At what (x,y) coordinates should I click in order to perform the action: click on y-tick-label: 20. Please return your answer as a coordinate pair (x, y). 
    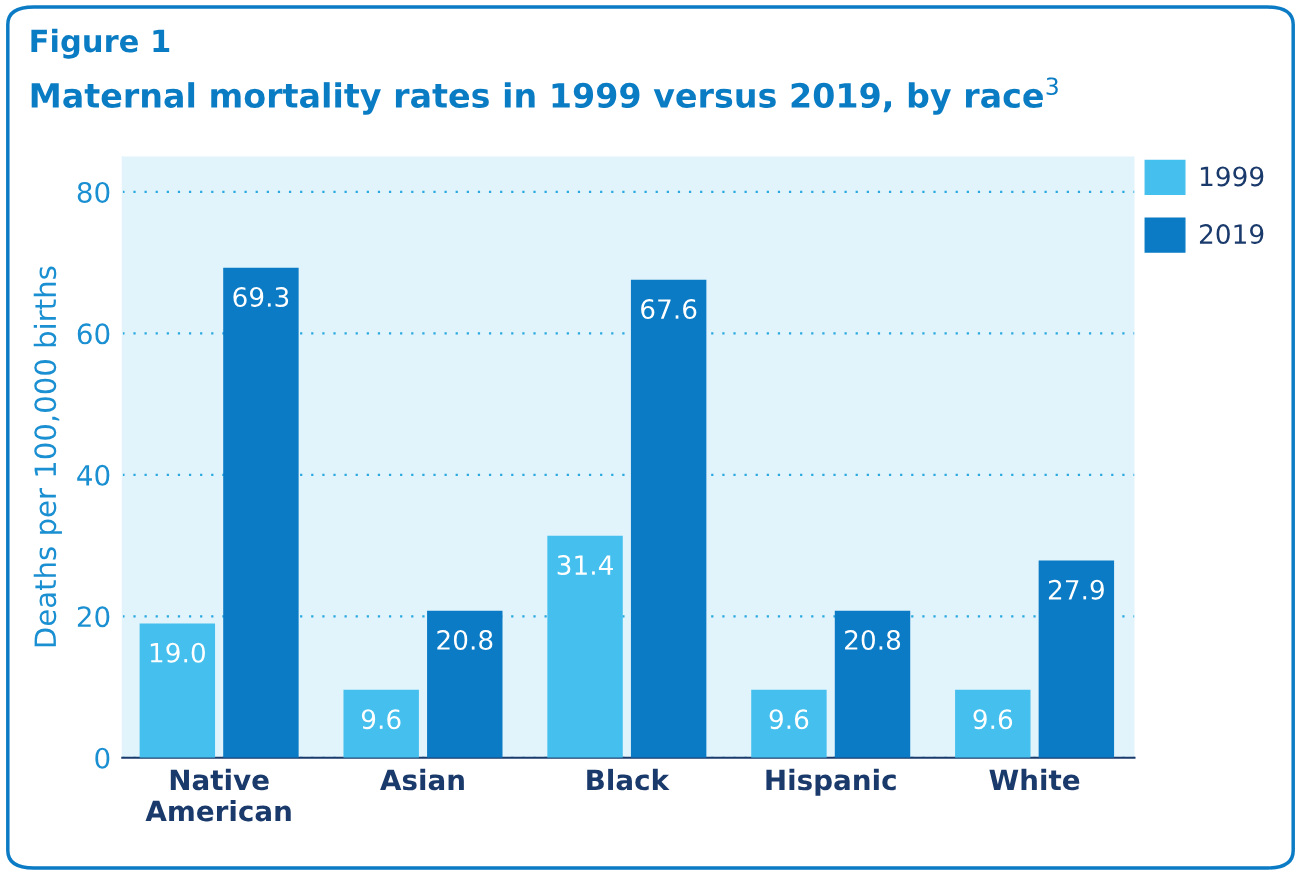
    Looking at the image, I should click on (93, 617).